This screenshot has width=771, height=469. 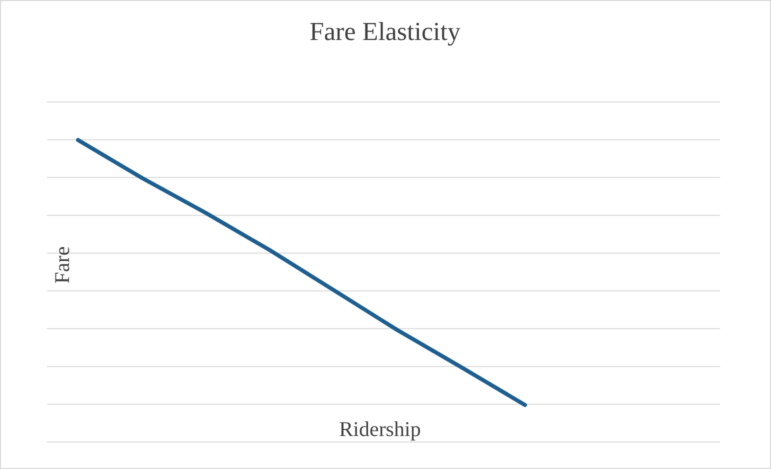 What do you see at coordinates (62, 265) in the screenshot?
I see `y-axis-title: Fare` at bounding box center [62, 265].